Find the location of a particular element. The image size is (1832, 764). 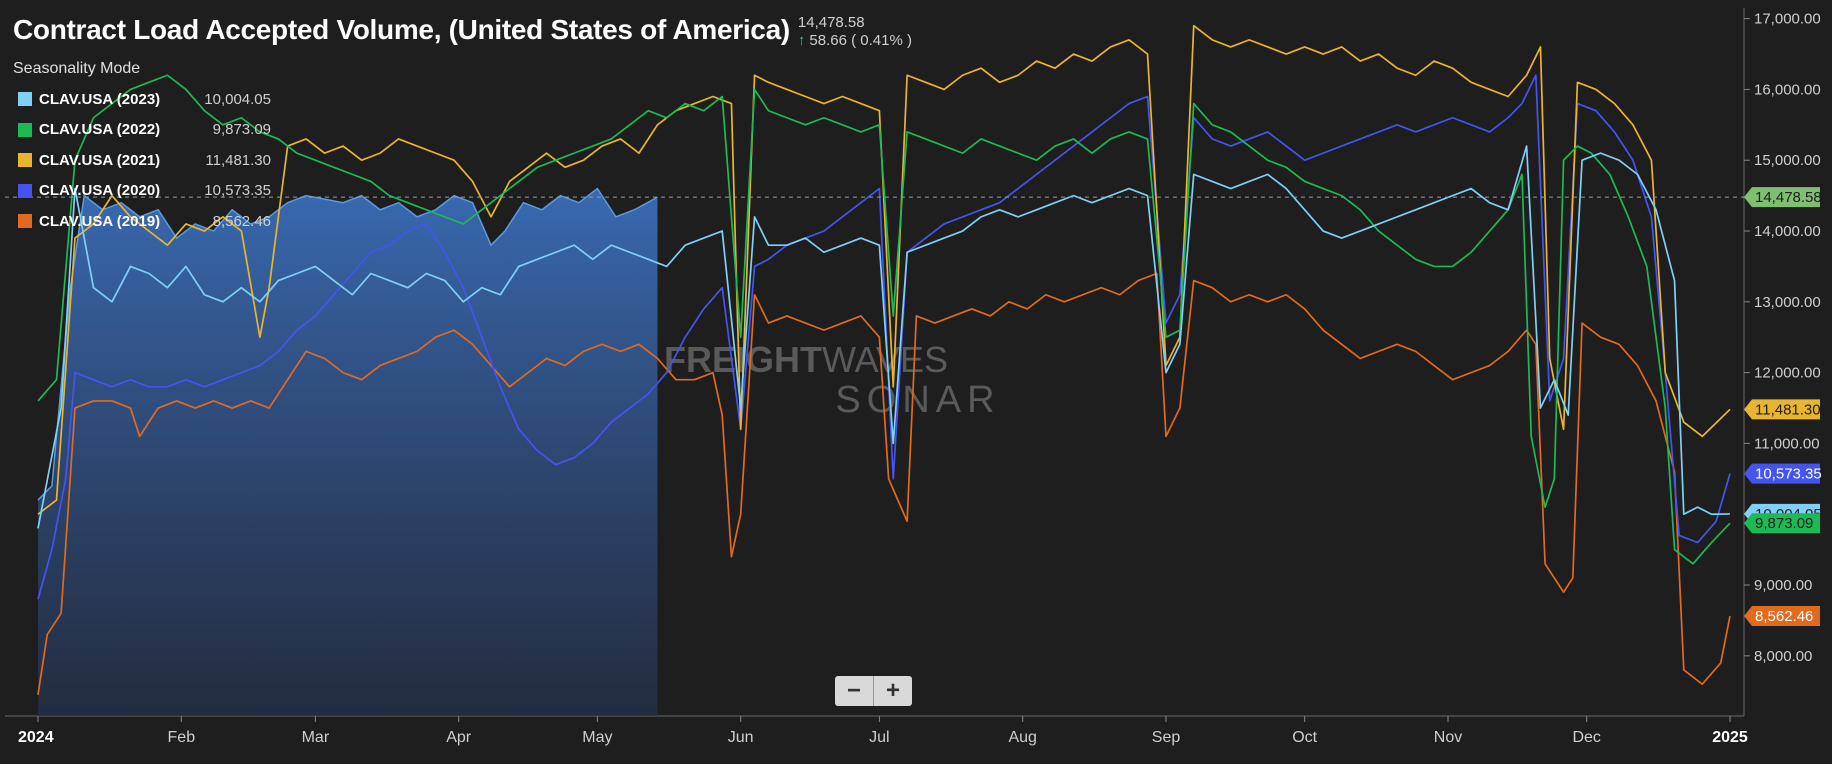

x-tick-label: Nov is located at coordinates (1448, 737).